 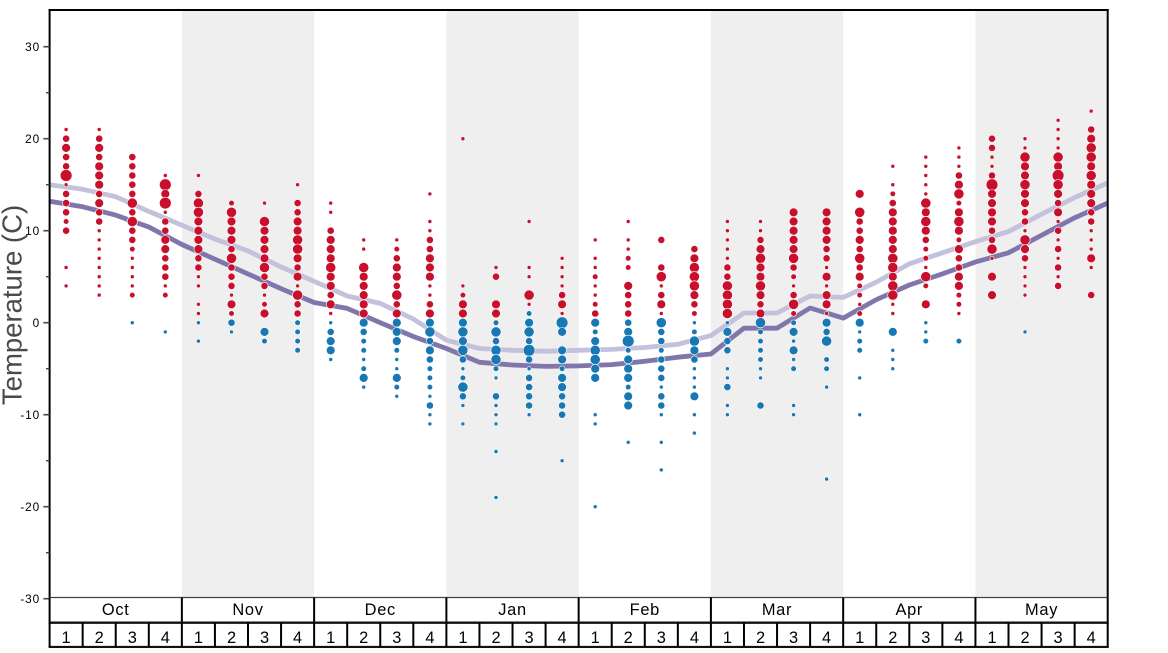 I want to click on svg-text: 10, so click(x=32, y=231).